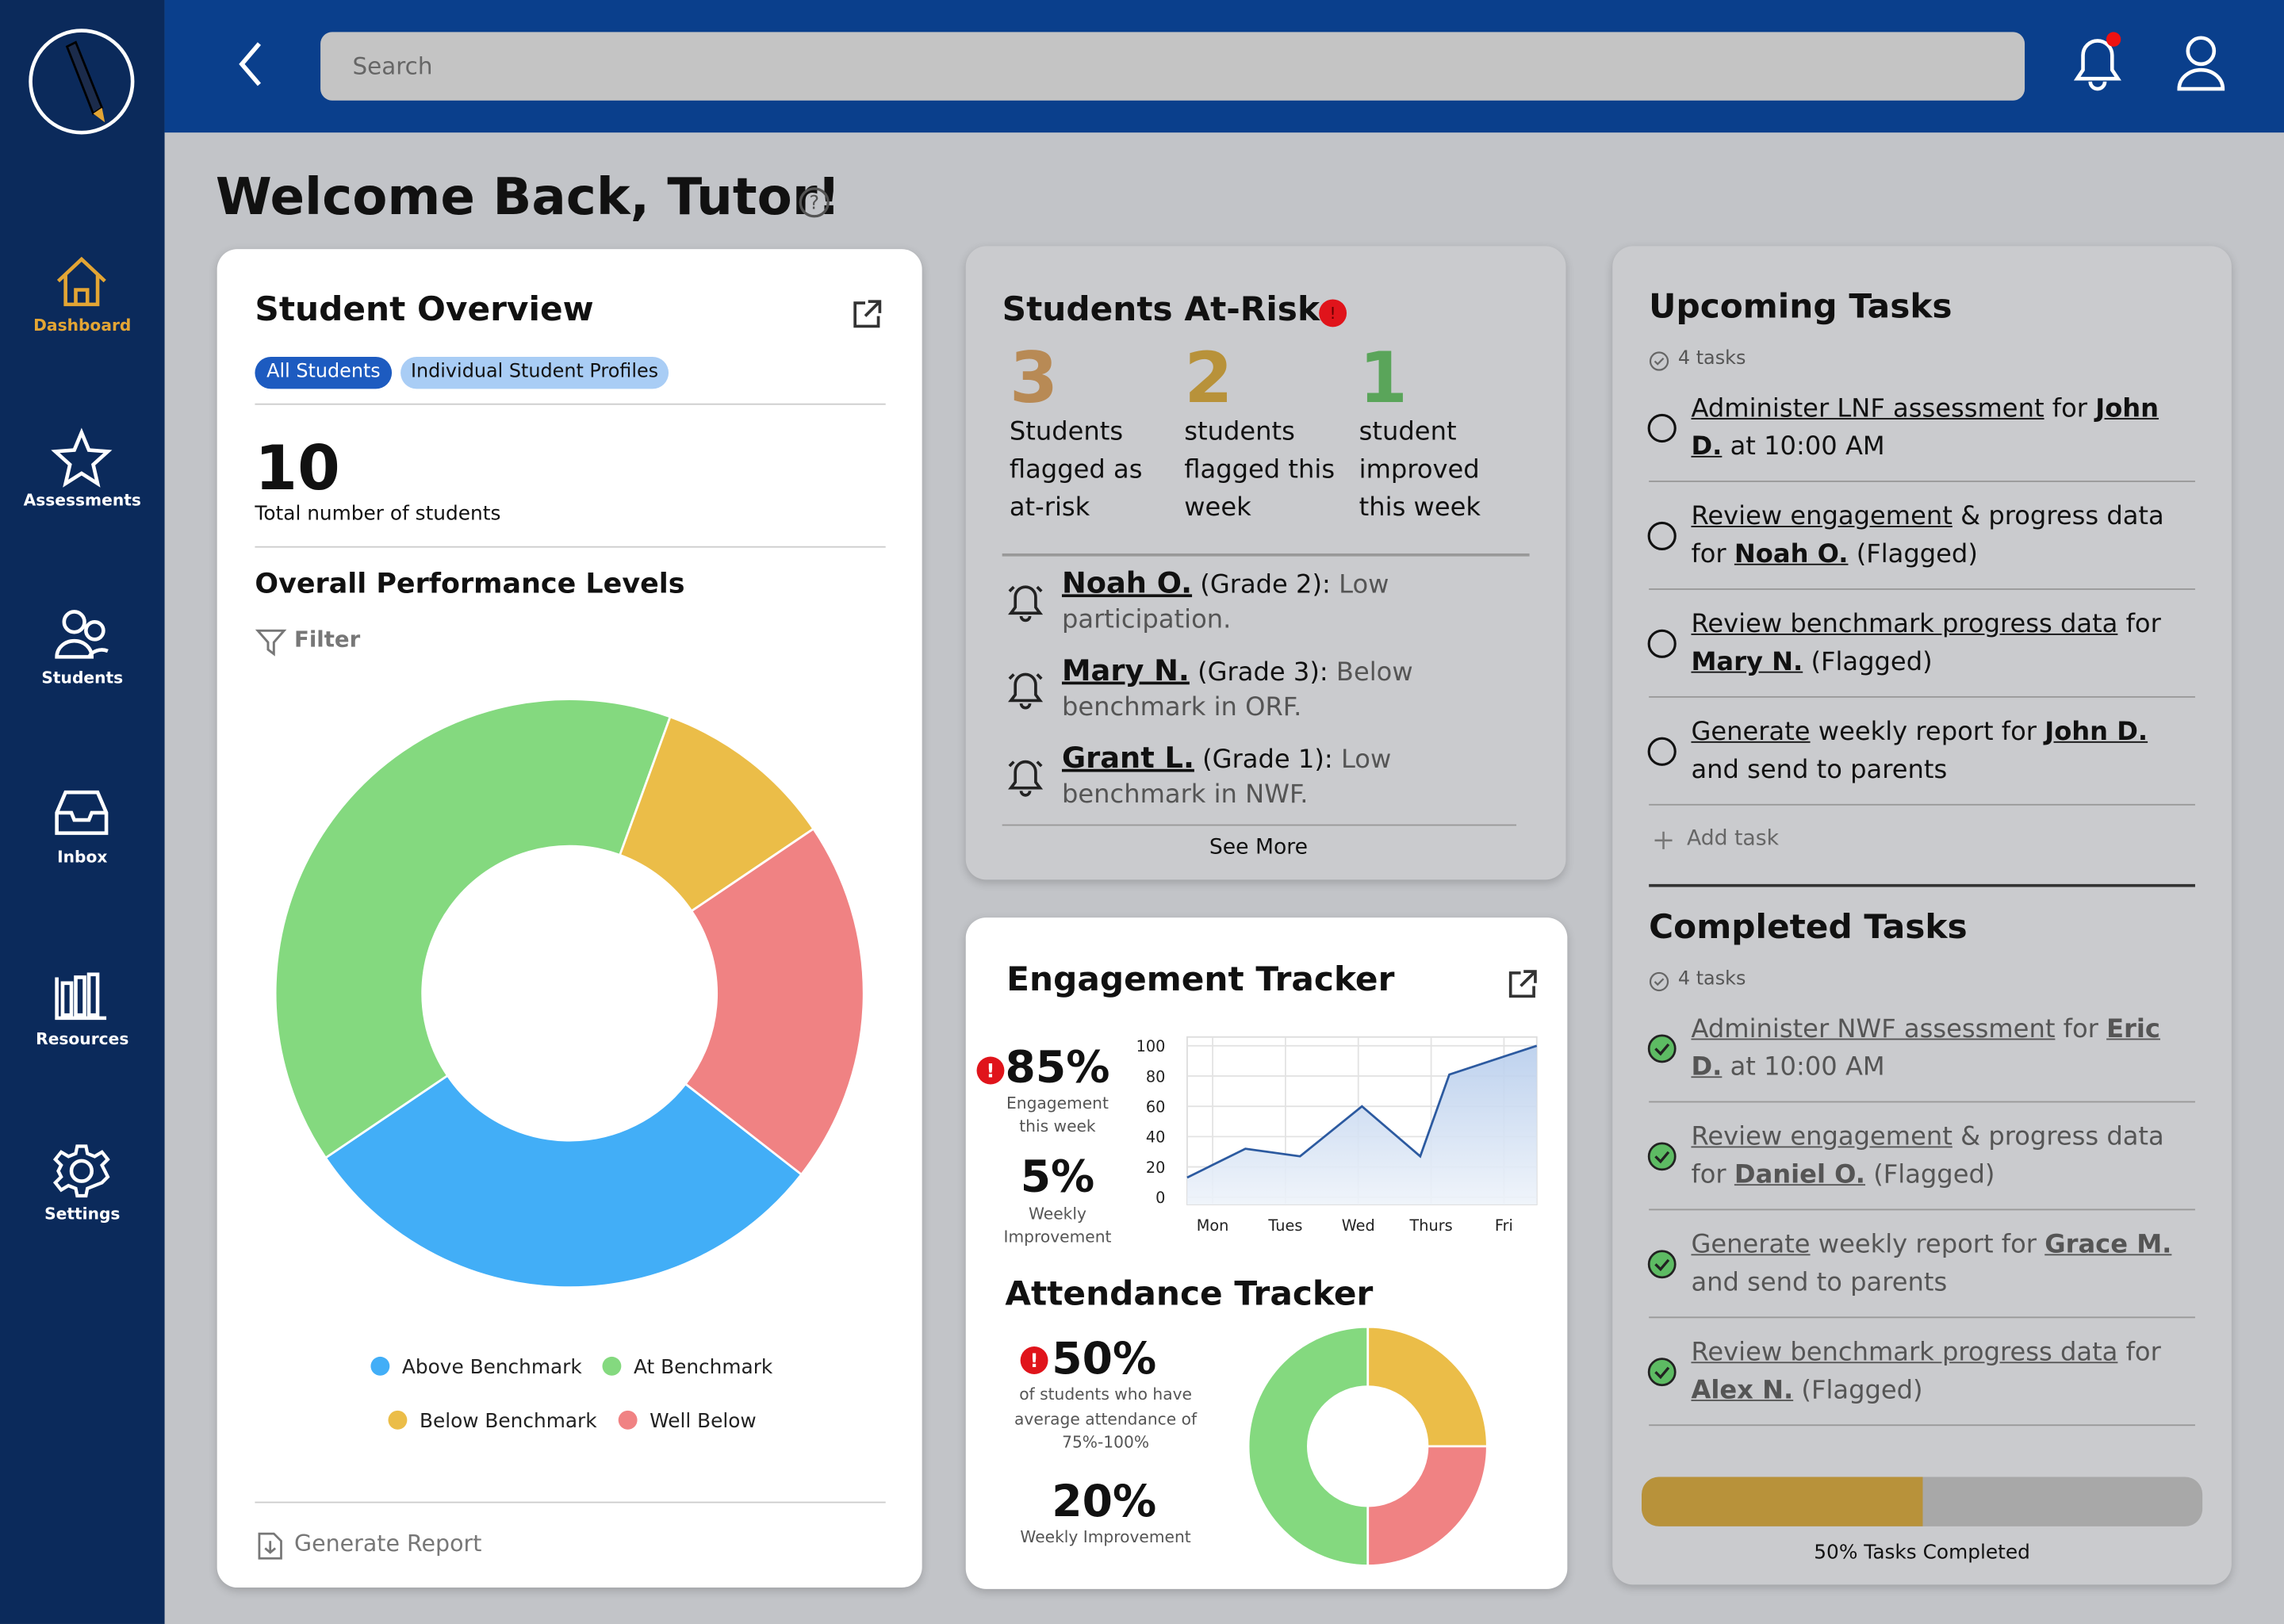 The height and width of the screenshot is (1624, 2284). What do you see at coordinates (1803, 447) in the screenshot?
I see `task-text: at 10:00 AM` at bounding box center [1803, 447].